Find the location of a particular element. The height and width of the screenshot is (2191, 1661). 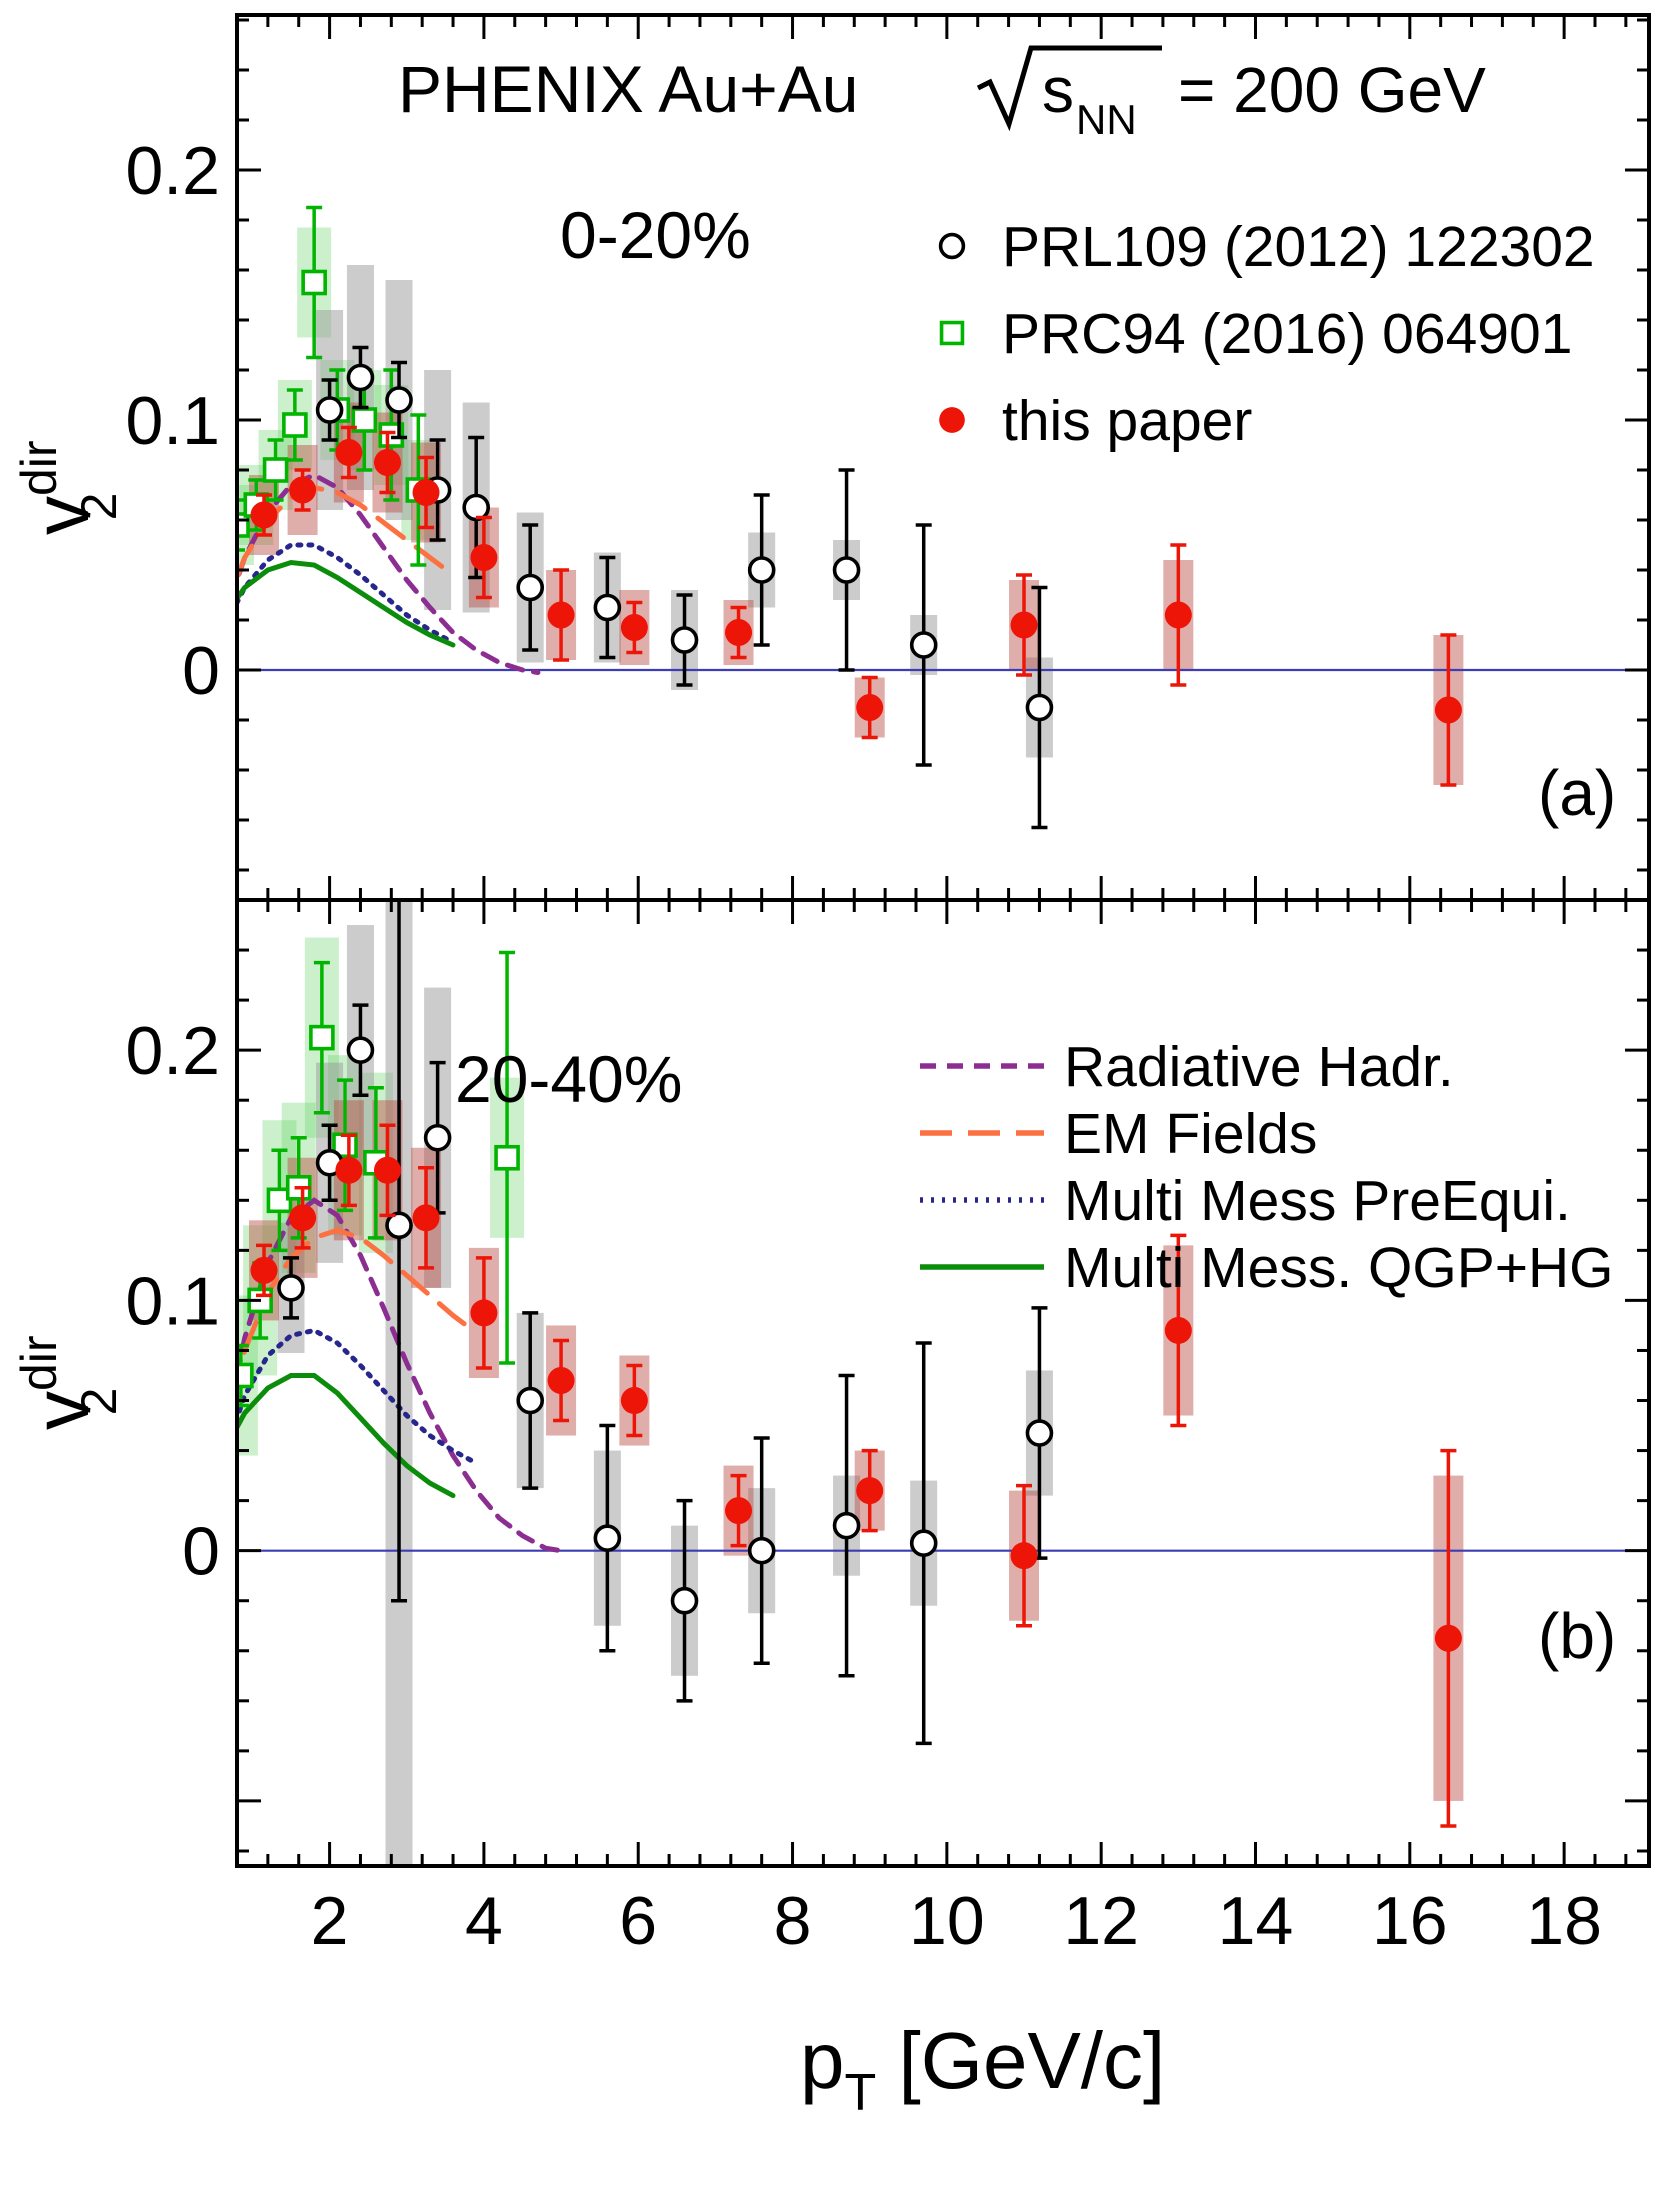

series-thispaper-a is located at coordinates (856, 606).